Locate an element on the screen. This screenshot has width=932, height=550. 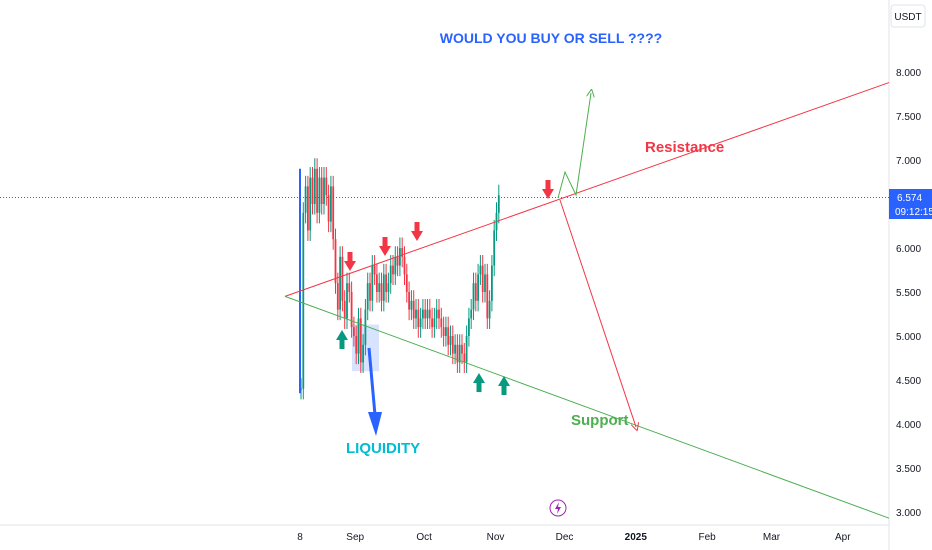
liquidity-arrow is located at coordinates (374, 391).